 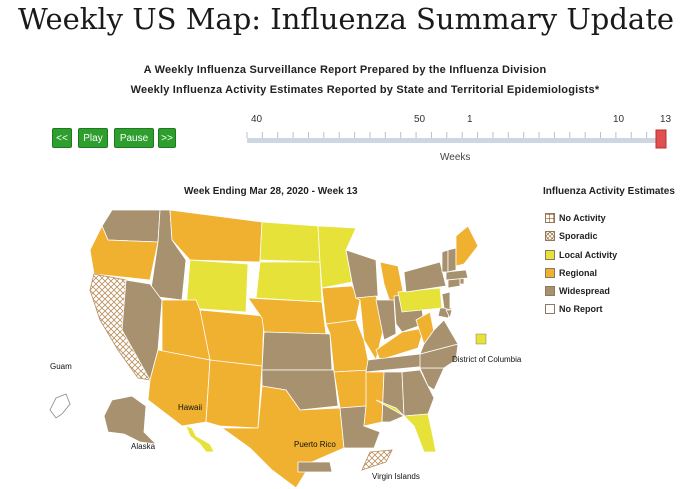 What do you see at coordinates (581, 309) in the screenshot?
I see `legend-label-no-report: No Report` at bounding box center [581, 309].